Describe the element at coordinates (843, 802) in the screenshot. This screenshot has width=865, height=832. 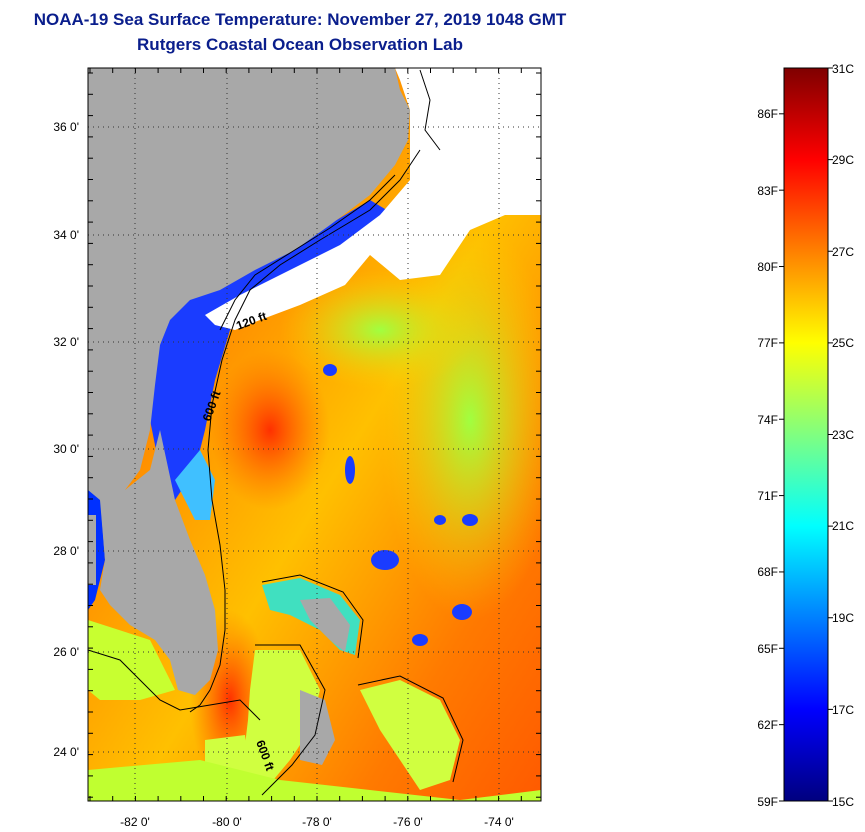
I see `celsius-label: 15C` at that location.